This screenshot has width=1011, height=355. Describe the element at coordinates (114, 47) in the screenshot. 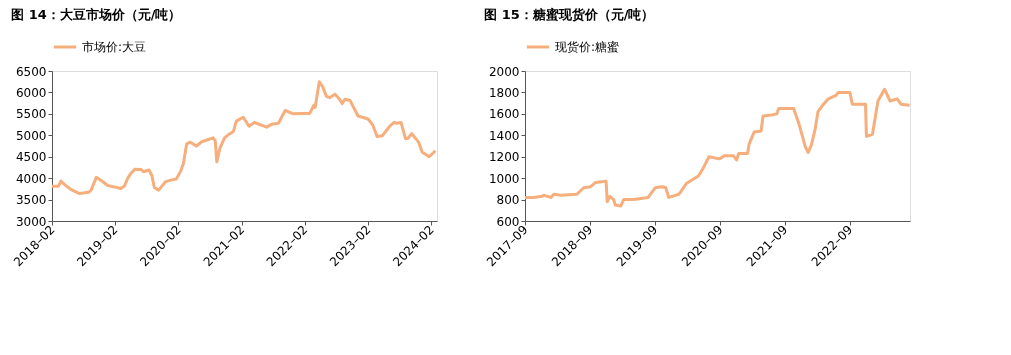

I see `legend-label: 市场价:大豆` at that location.